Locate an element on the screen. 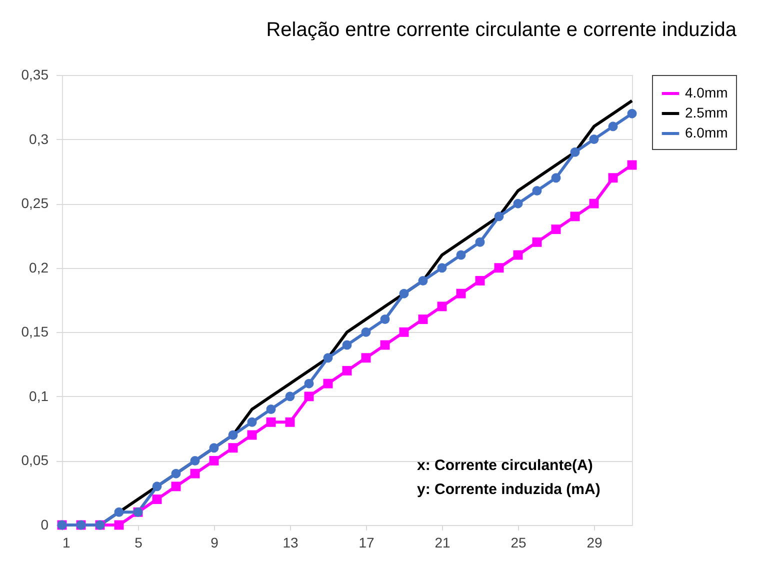 Image resolution: width=766 pixels, height=587 pixels. x-tick-label: 5 is located at coordinates (138, 542).